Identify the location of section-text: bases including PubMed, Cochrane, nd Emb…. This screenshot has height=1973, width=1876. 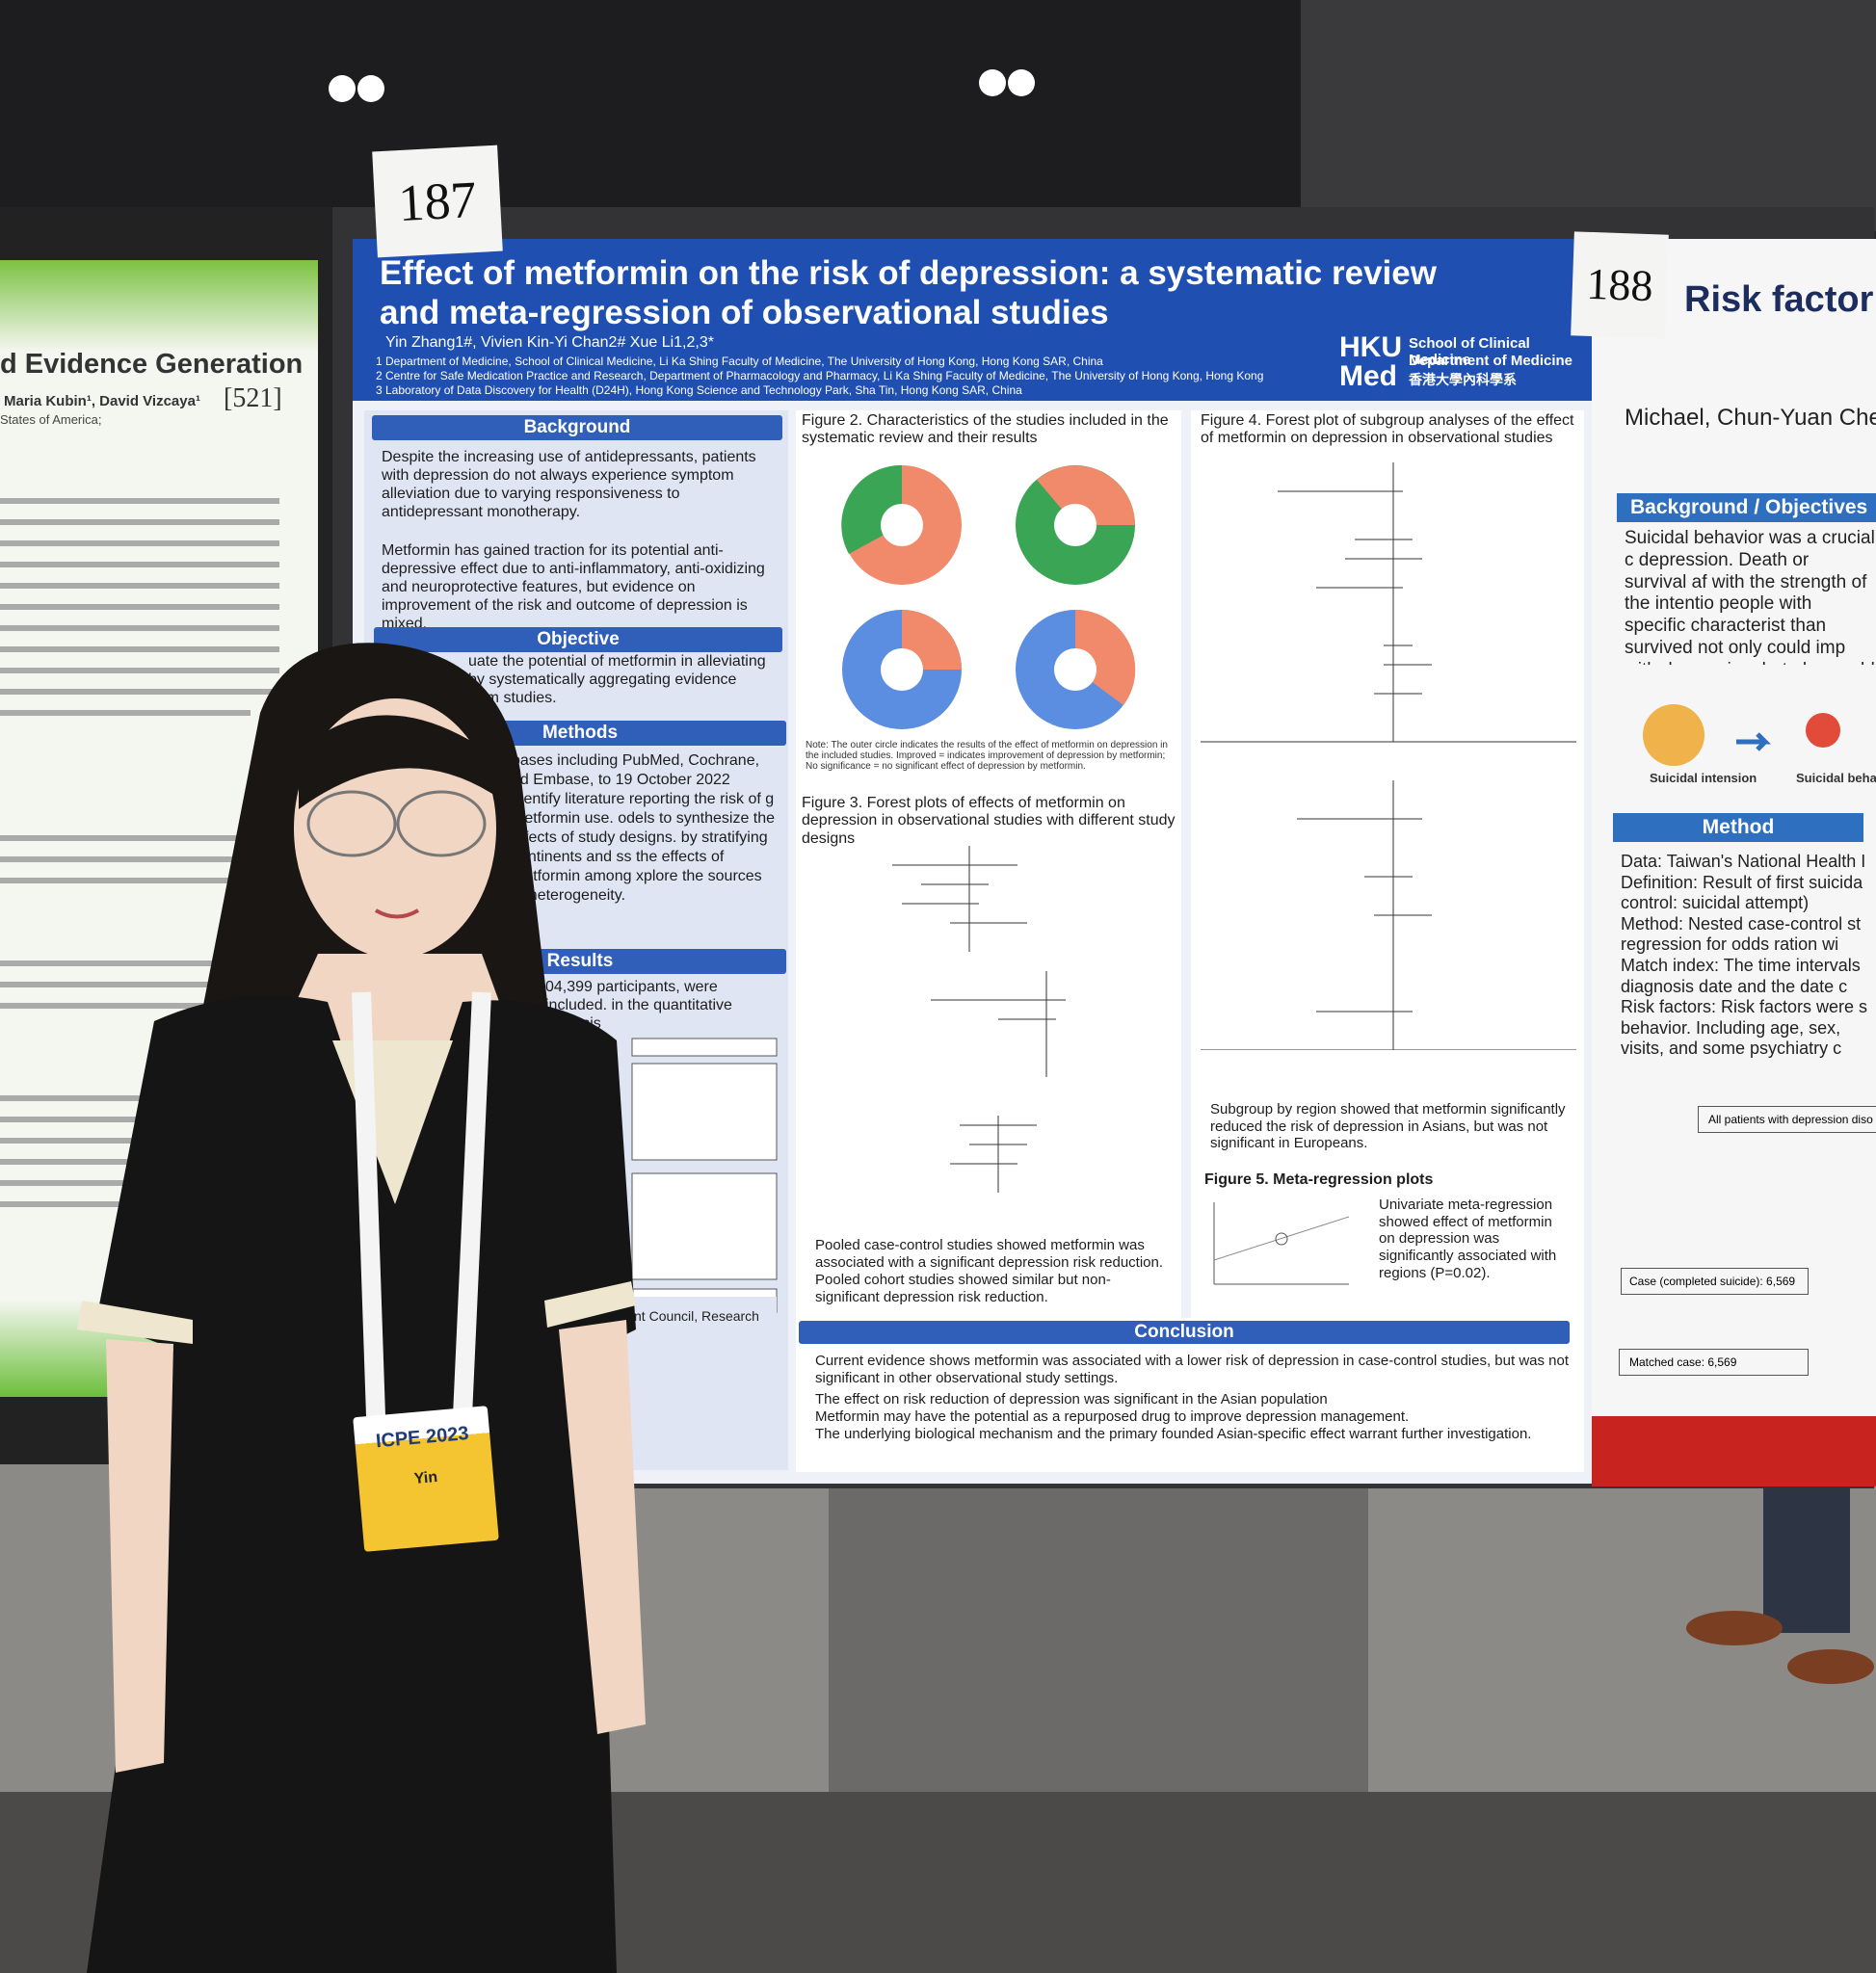
(644, 828).